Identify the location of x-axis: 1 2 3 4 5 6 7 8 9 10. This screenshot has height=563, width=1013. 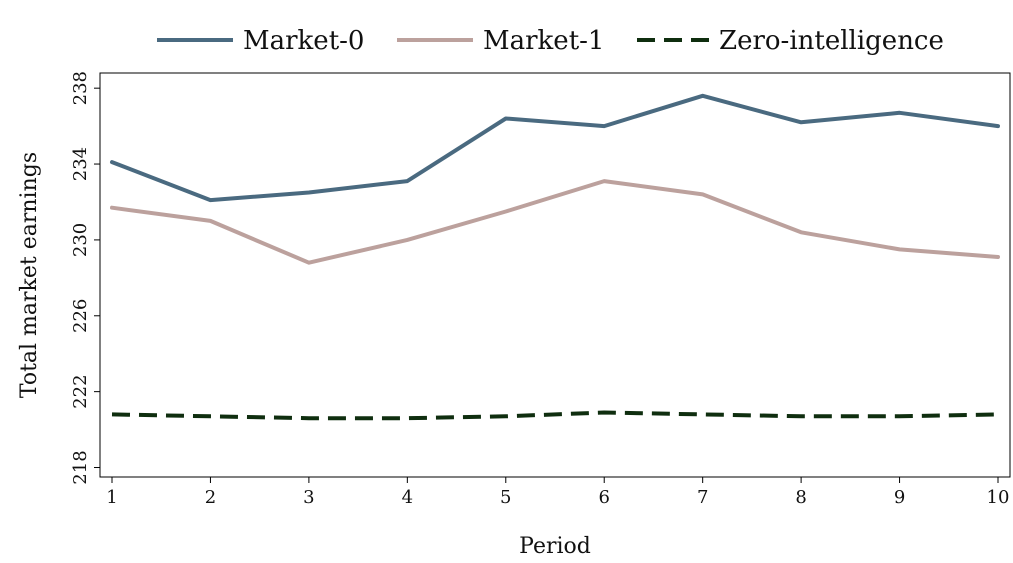
(557, 492).